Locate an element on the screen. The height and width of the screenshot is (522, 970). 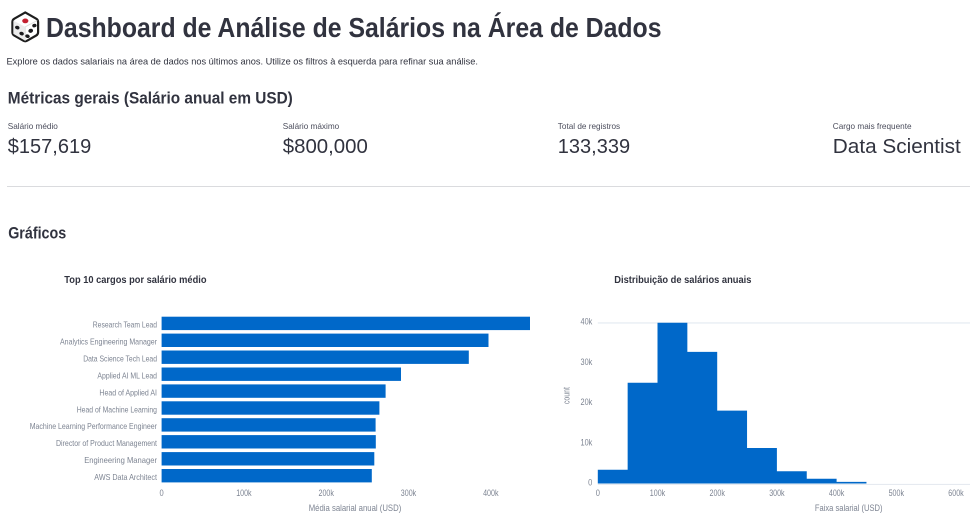
svg-text: Research Team Lead is located at coordinates (125, 325).